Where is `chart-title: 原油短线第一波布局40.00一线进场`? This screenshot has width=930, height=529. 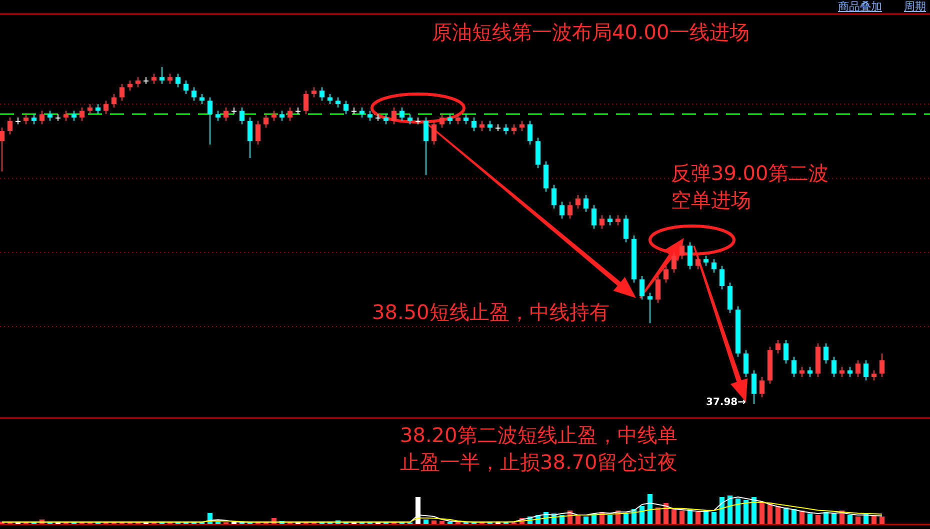
chart-title: 原油短线第一波布局40.00一线进场 is located at coordinates (591, 32).